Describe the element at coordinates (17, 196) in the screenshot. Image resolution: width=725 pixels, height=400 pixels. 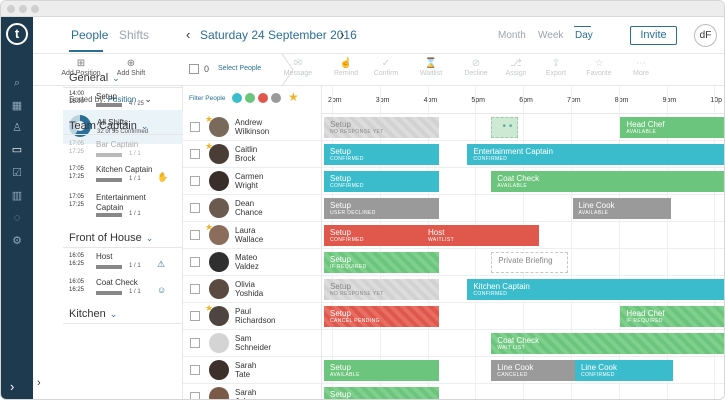
I see `bar-chart-icon: ▥` at that location.